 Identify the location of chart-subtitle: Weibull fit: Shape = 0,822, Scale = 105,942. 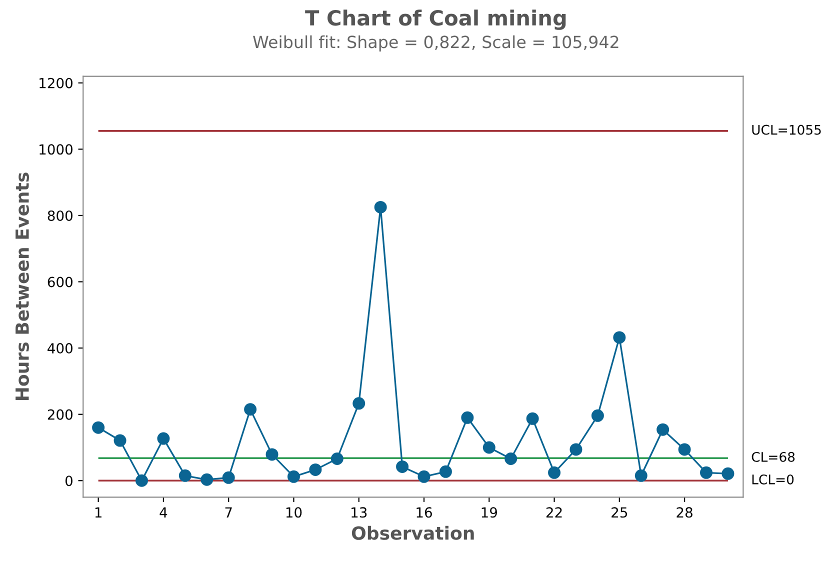
(435, 43).